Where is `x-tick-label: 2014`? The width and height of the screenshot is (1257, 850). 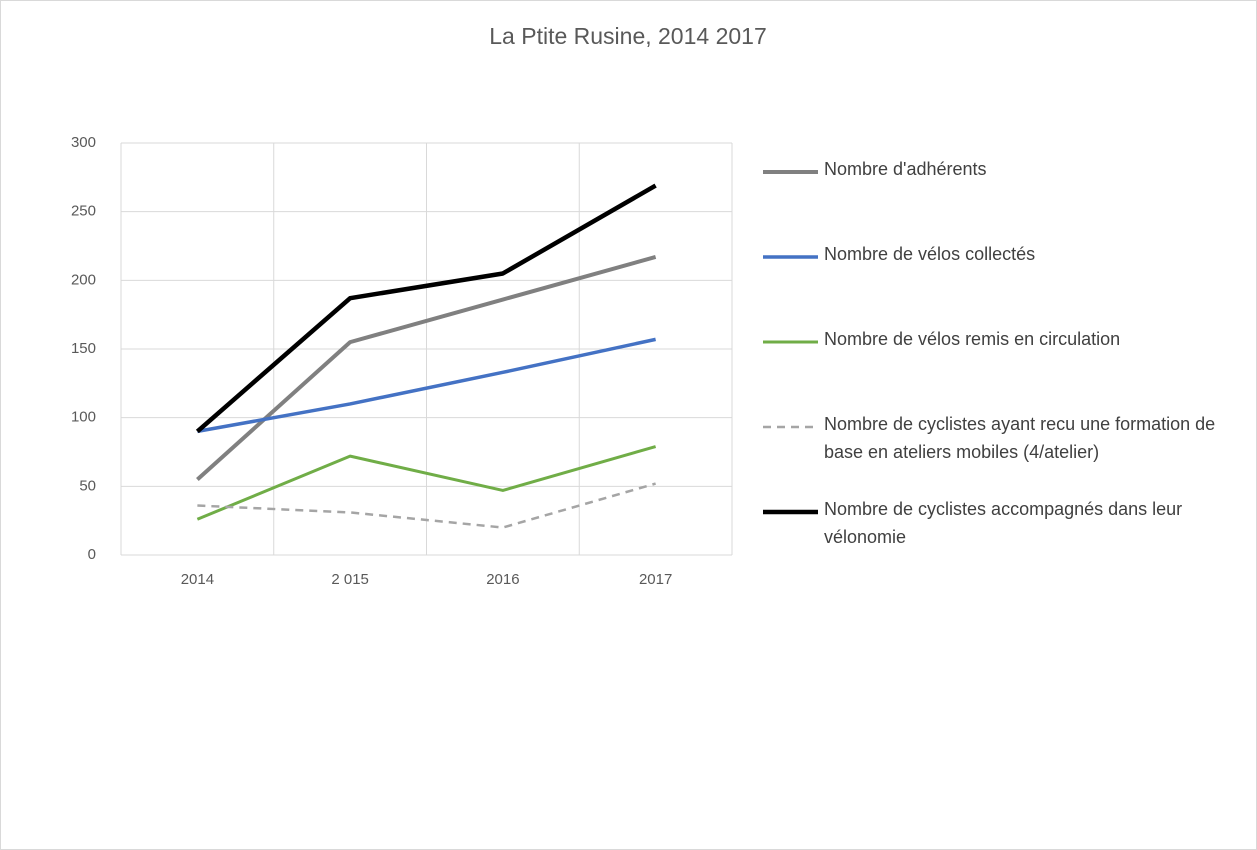
x-tick-label: 2014 is located at coordinates (197, 579).